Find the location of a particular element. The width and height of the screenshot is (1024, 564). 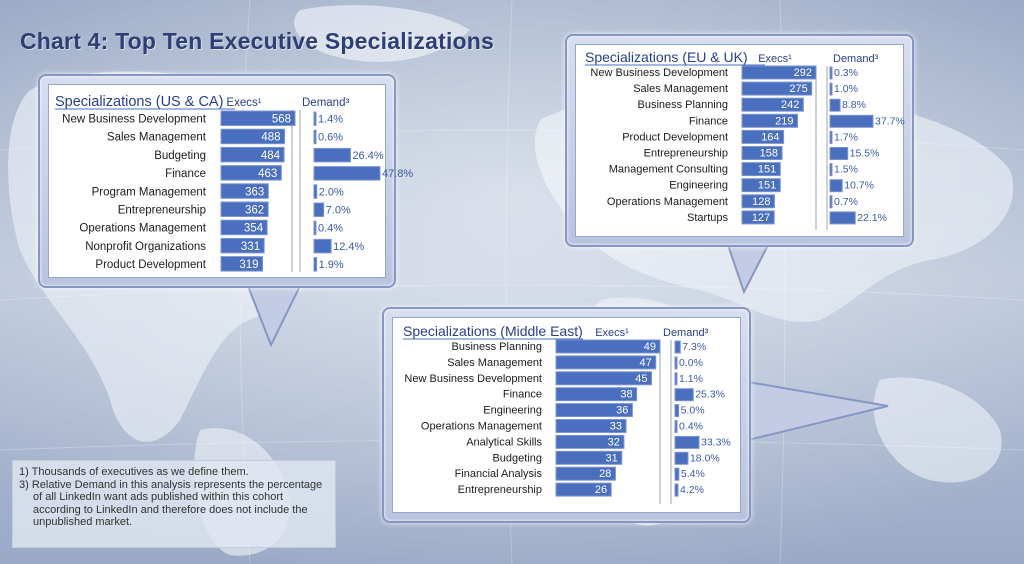

category-label-us-ca: Operations Management is located at coordinates (142, 229).